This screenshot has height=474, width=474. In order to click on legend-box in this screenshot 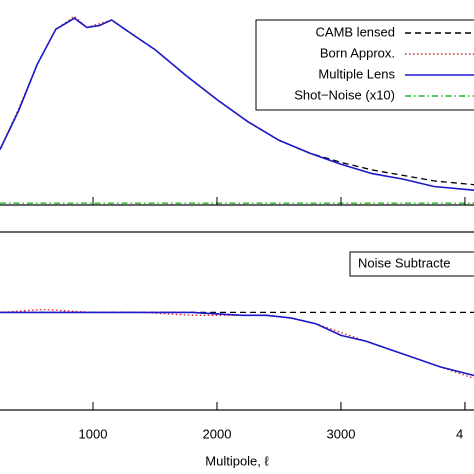, I will do `click(364, 65)`.